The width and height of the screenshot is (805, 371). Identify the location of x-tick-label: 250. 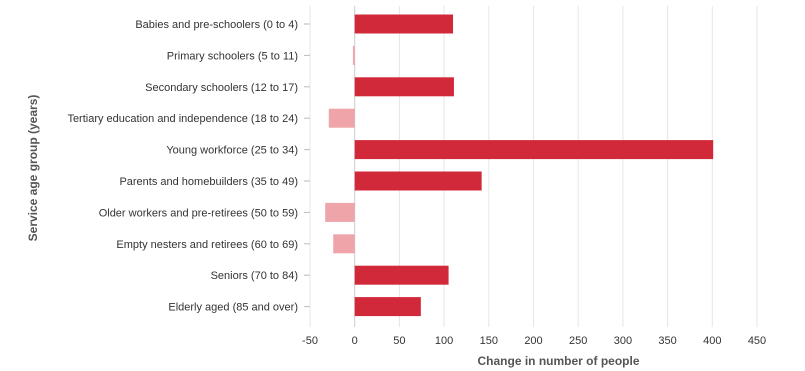
(578, 341).